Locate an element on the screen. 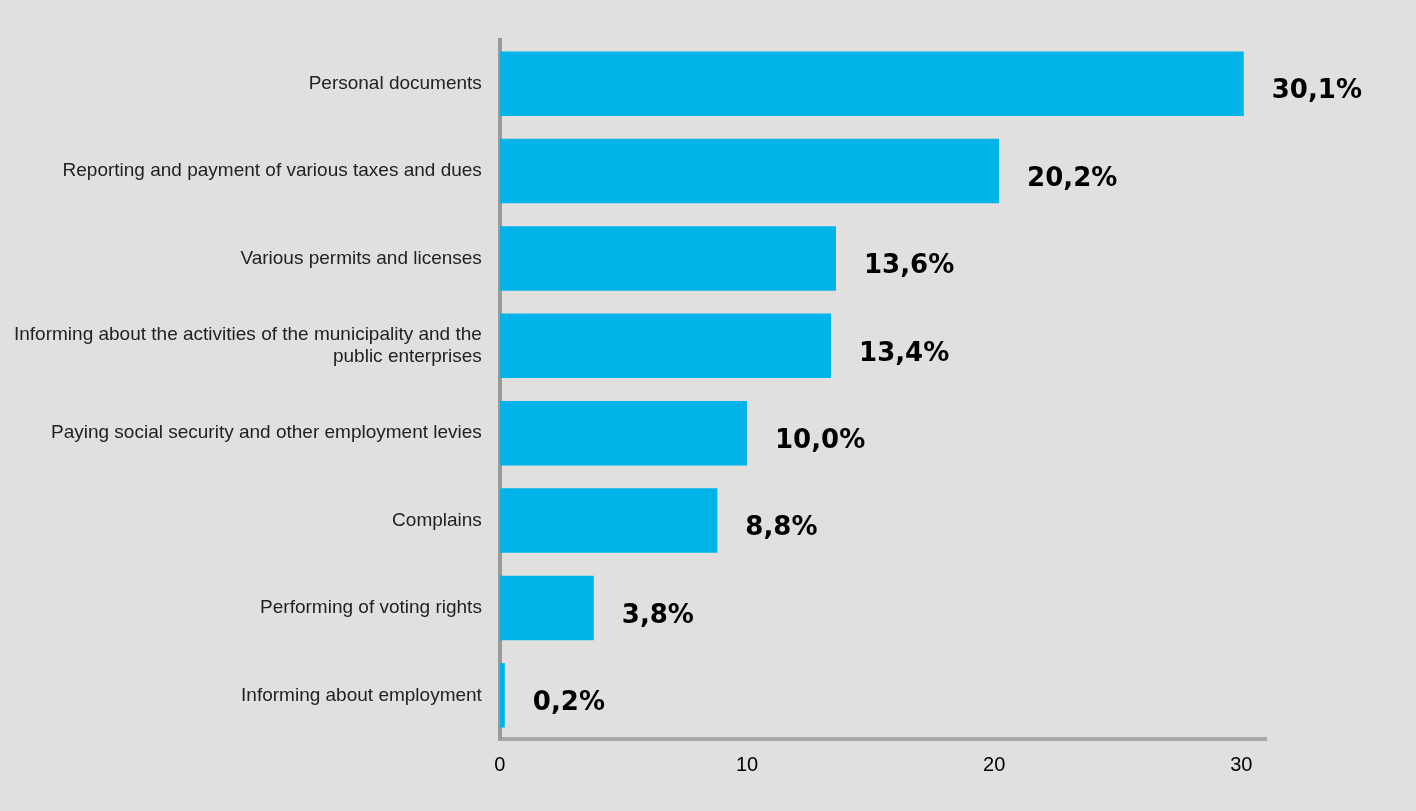 The image size is (1416, 811). y-tick-label: Reporting and payment of various taxes and dues is located at coordinates (272, 170).